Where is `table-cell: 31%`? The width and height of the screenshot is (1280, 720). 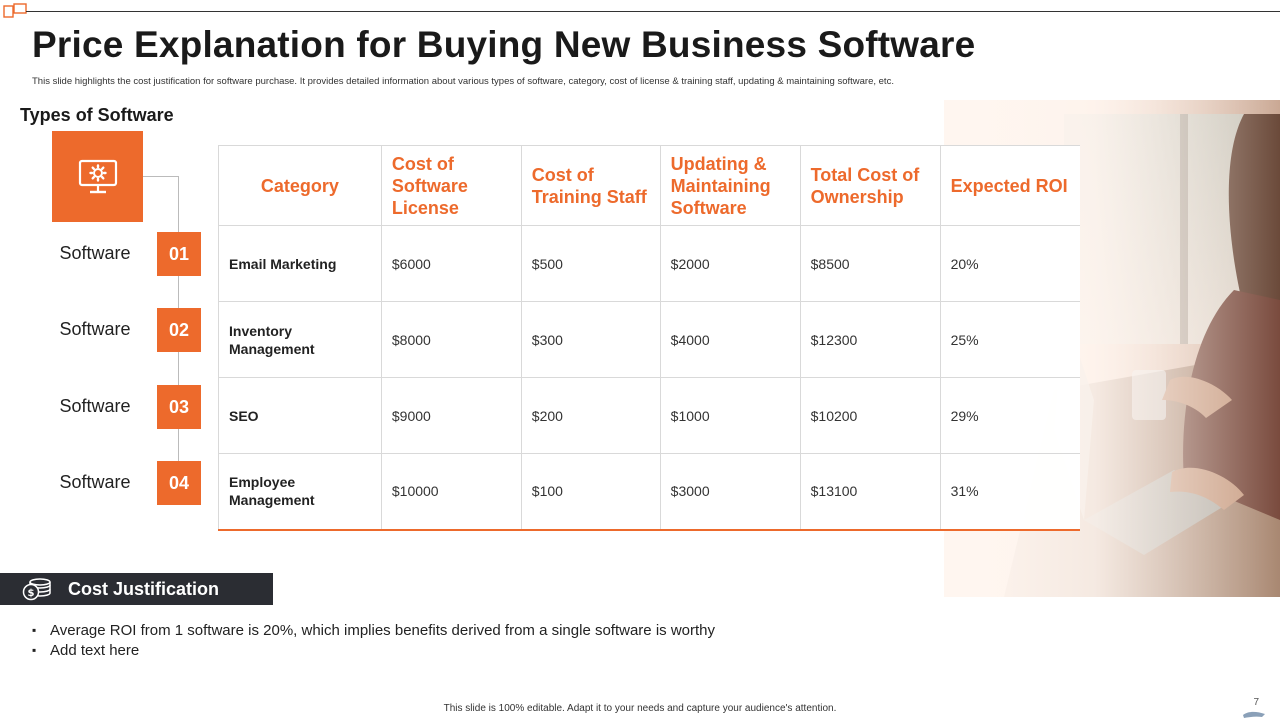 table-cell: 31% is located at coordinates (1009, 492).